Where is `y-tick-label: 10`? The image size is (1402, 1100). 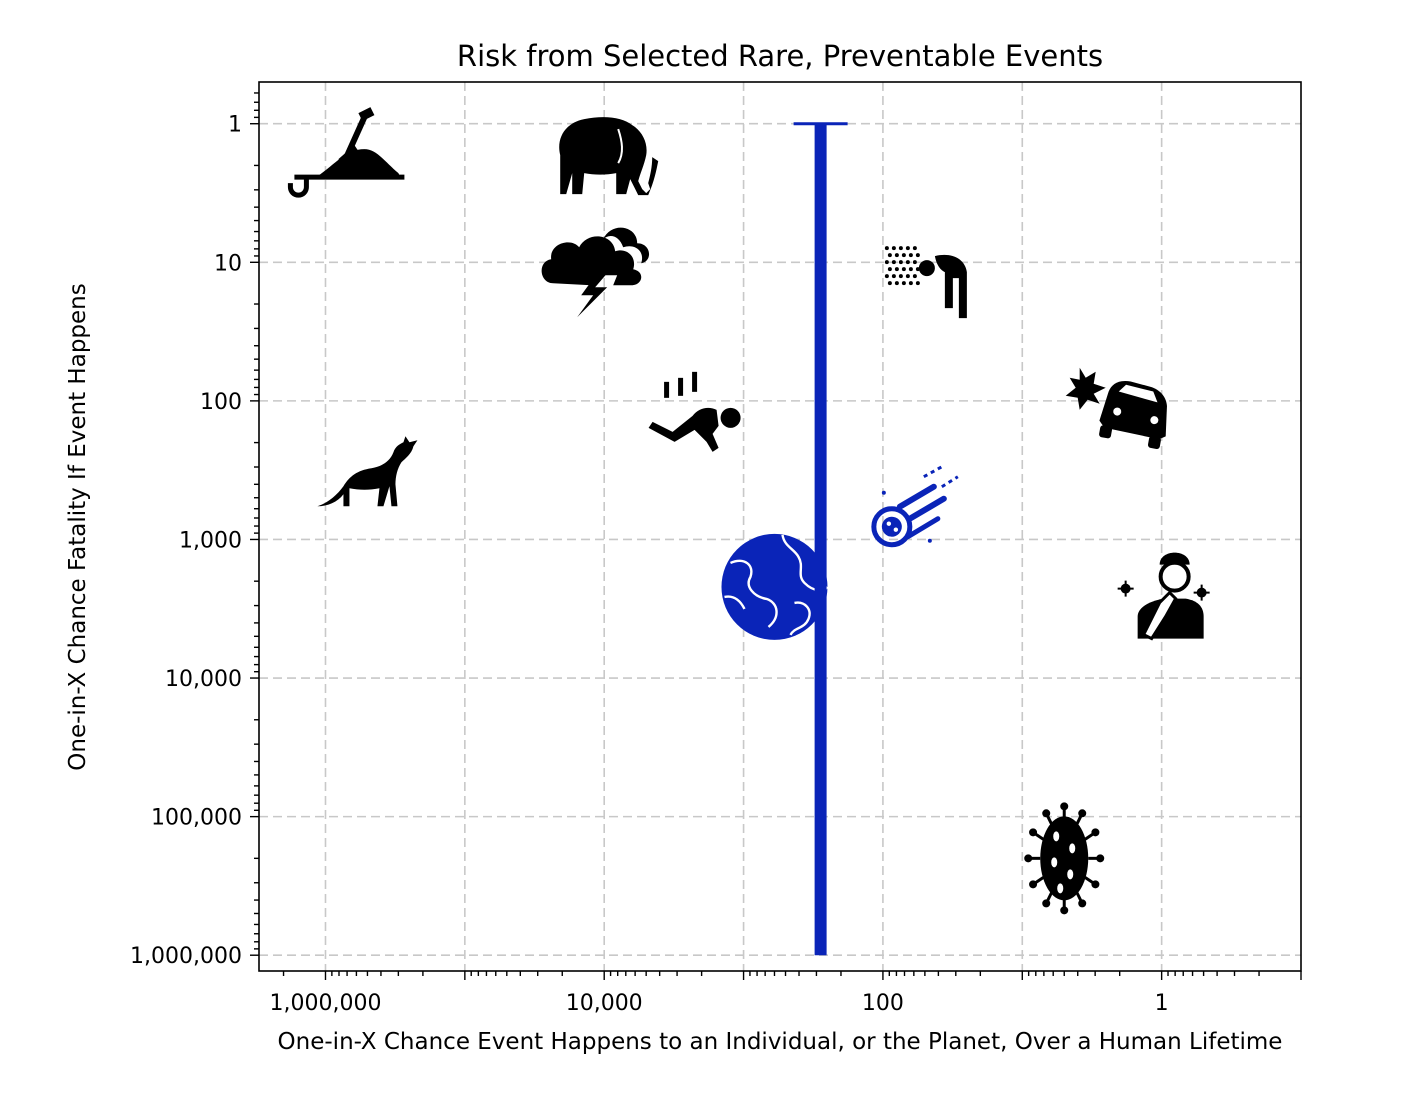
y-tick-label: 10 is located at coordinates (228, 263).